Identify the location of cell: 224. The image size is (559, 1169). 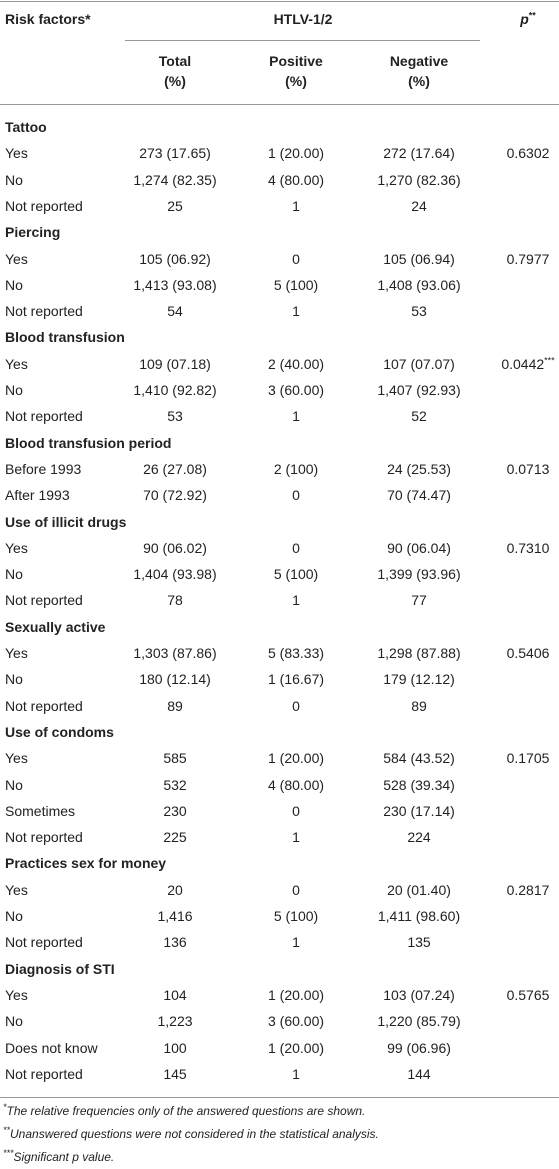
(419, 837).